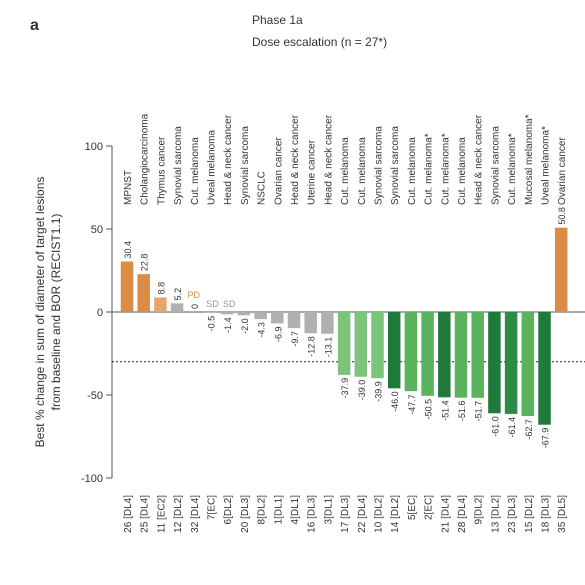 The image size is (585, 585). What do you see at coordinates (145, 514) in the screenshot?
I see `x-tick-label: 25 [DL4]` at bounding box center [145, 514].